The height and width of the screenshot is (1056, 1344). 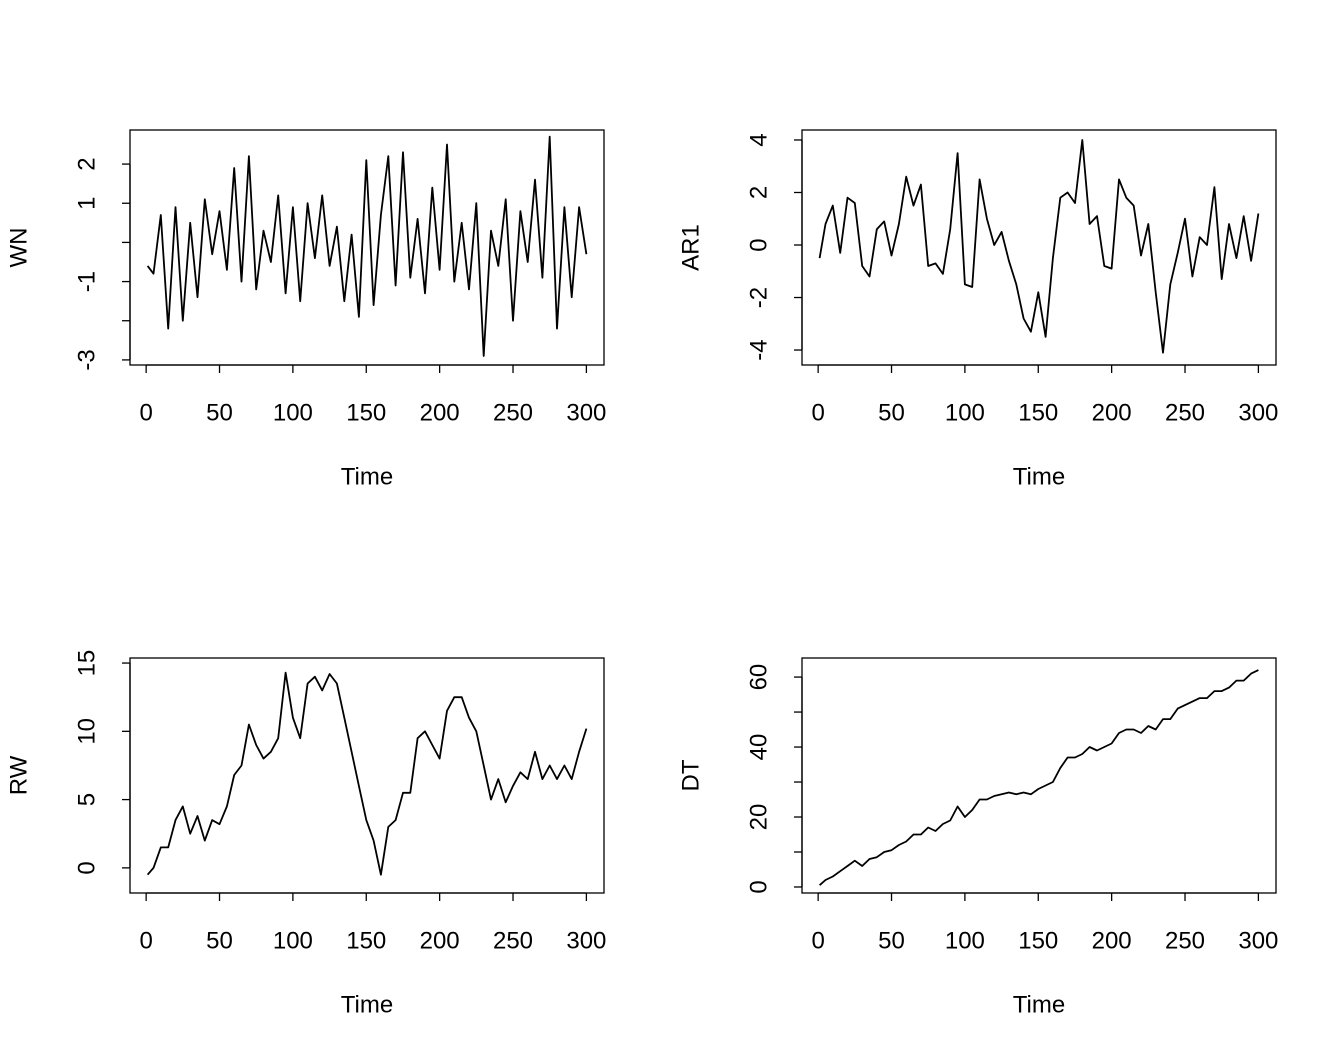 What do you see at coordinates (690, 247) in the screenshot?
I see `y-axis-label: AR1` at bounding box center [690, 247].